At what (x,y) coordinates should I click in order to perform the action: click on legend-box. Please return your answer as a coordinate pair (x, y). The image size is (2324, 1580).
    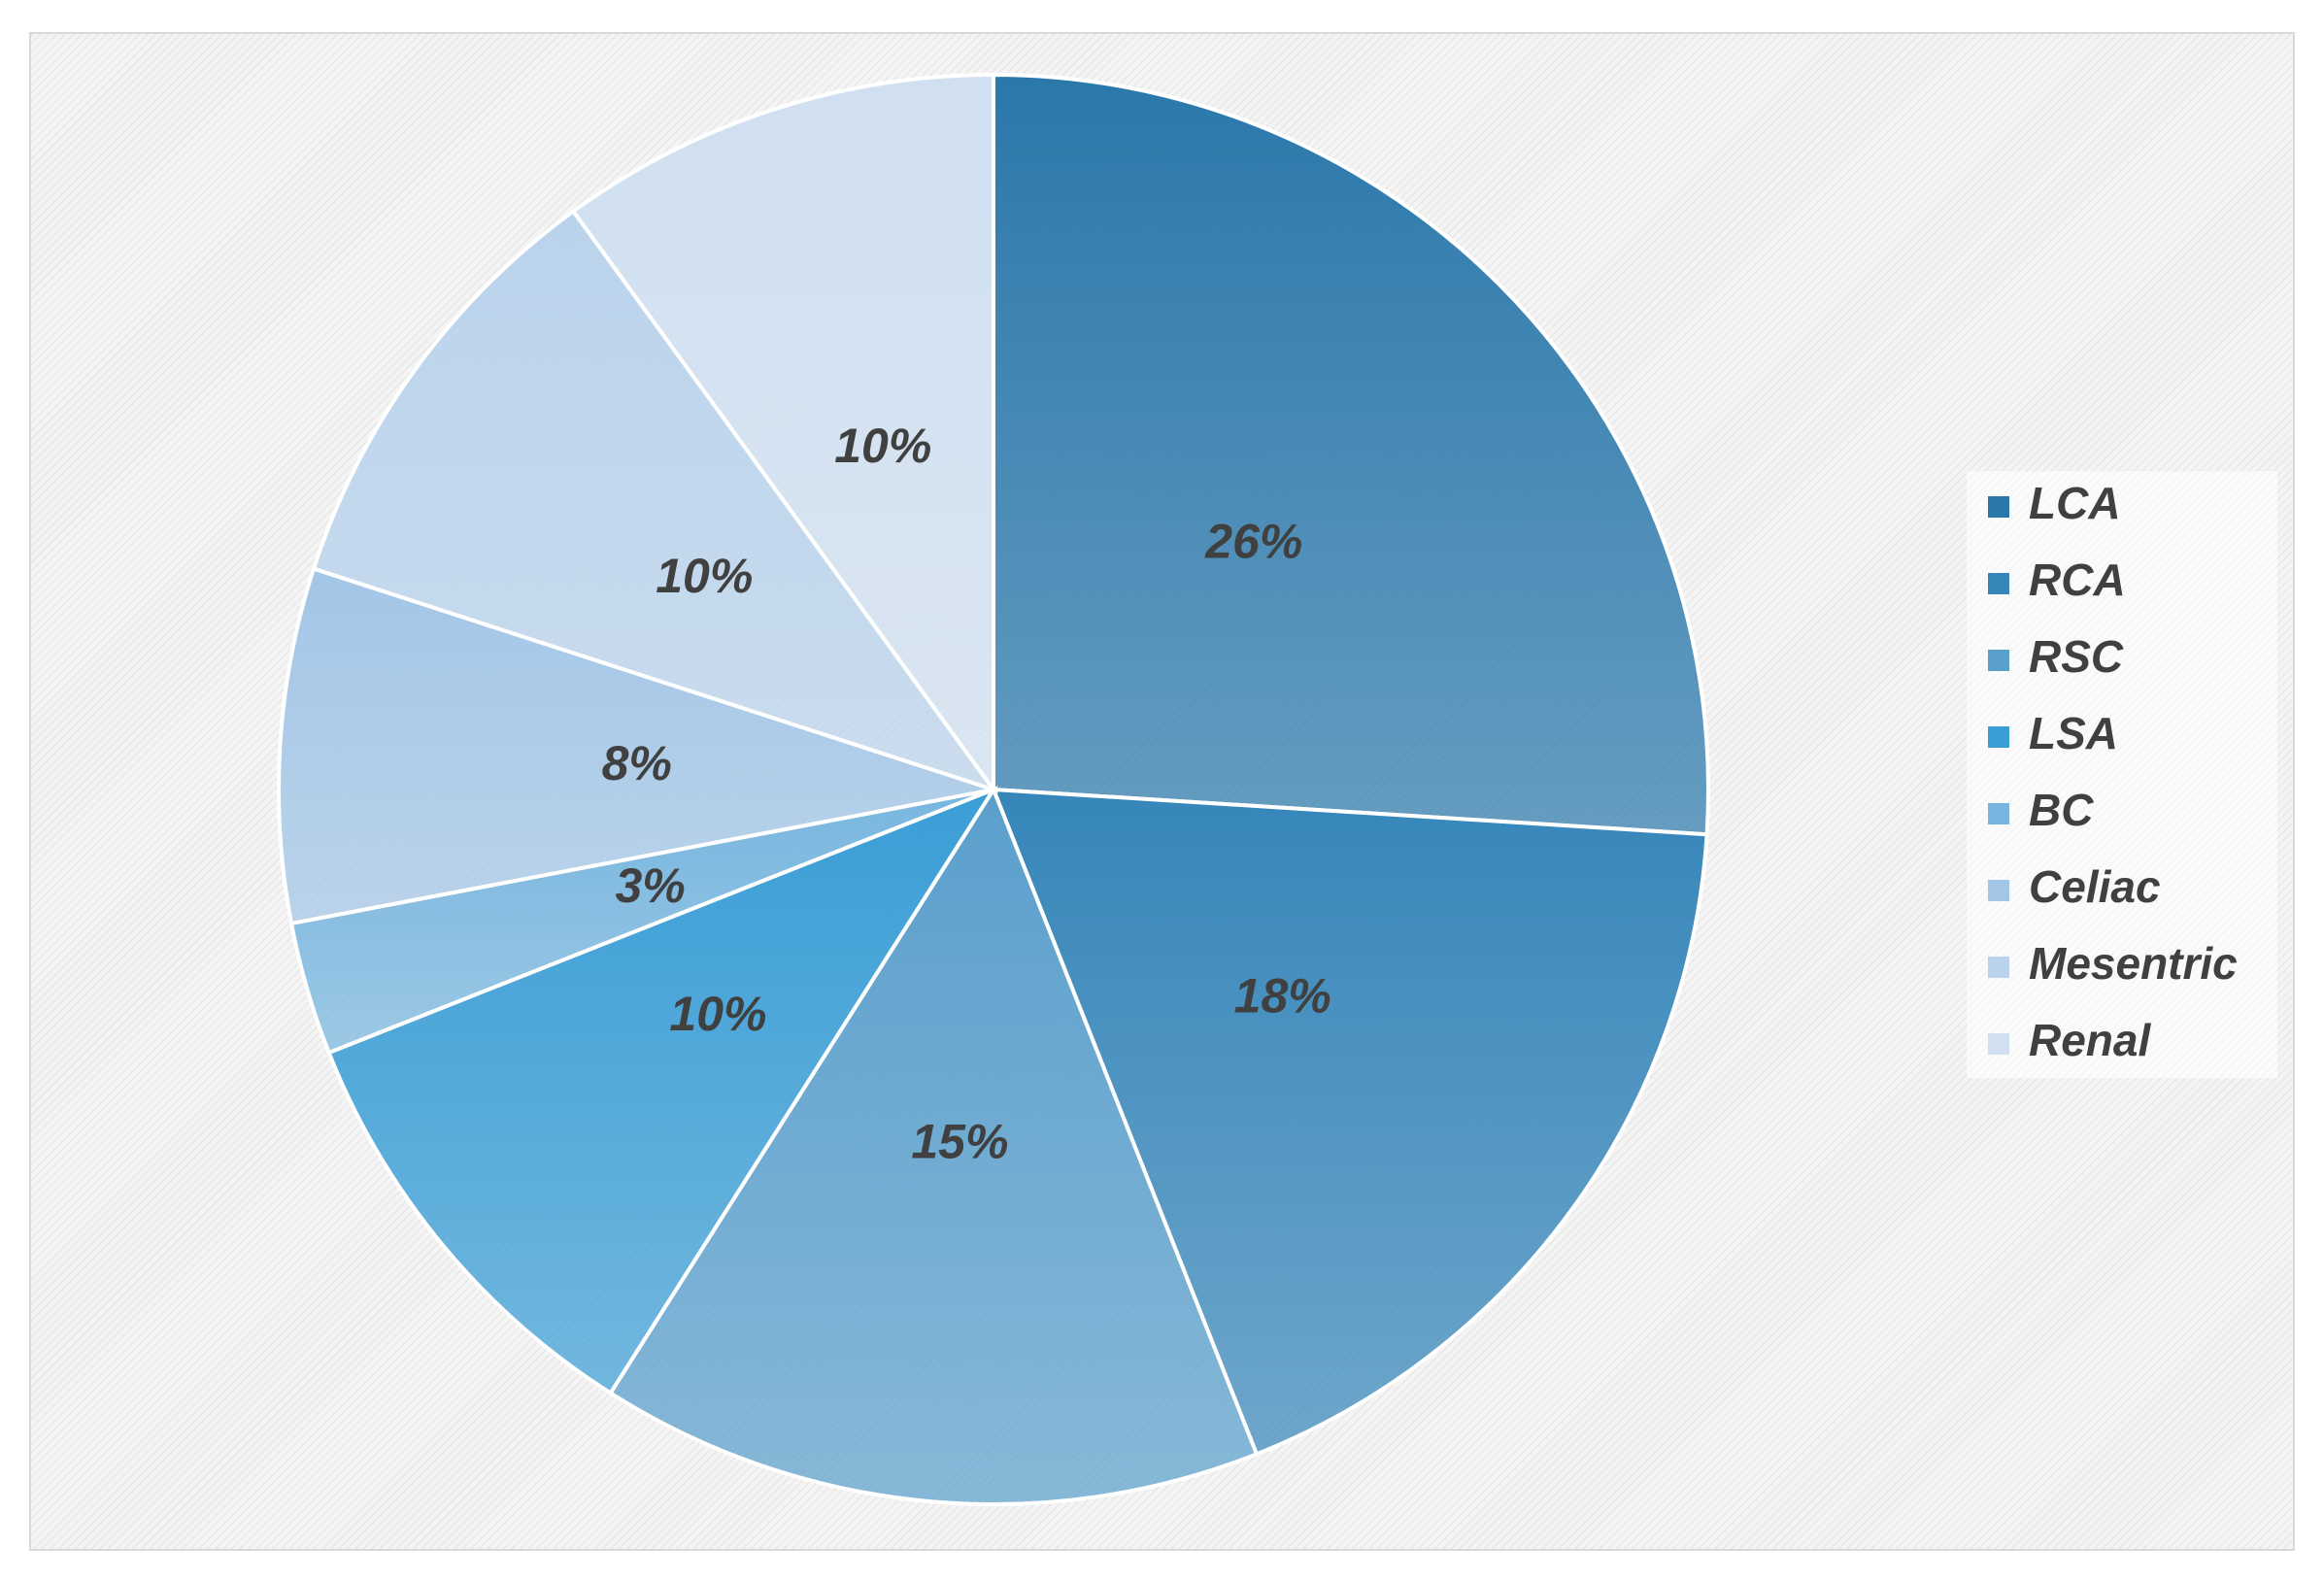
    Looking at the image, I should click on (2122, 774).